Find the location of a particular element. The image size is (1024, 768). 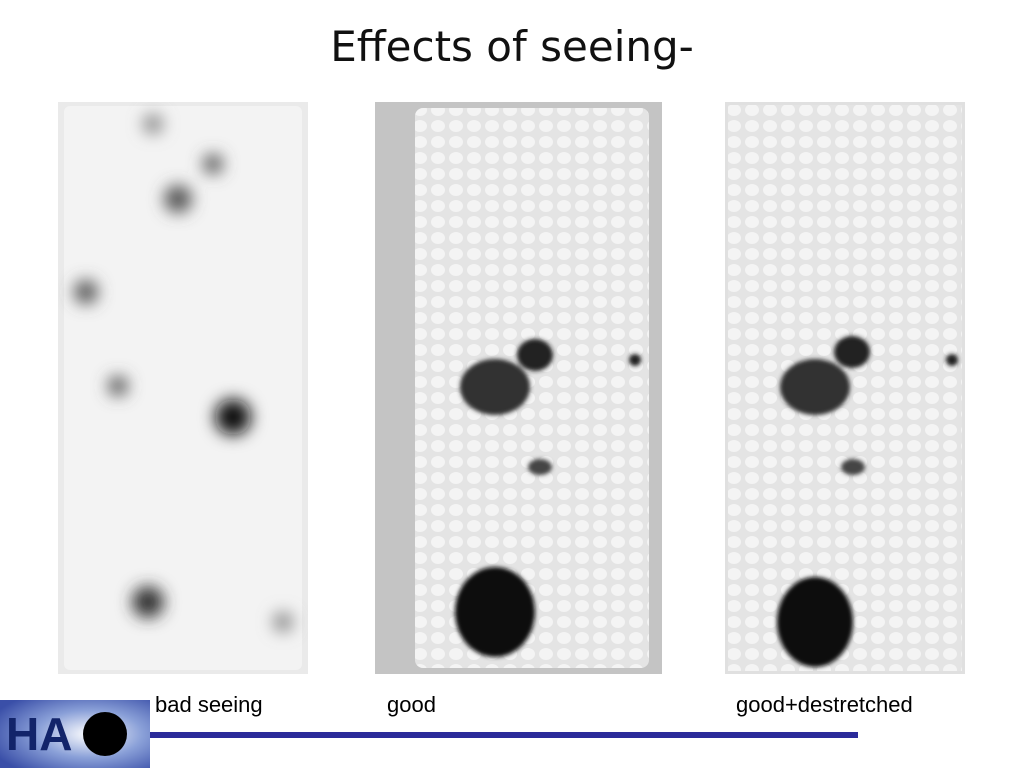

caption: good+destretched is located at coordinates (824, 704).